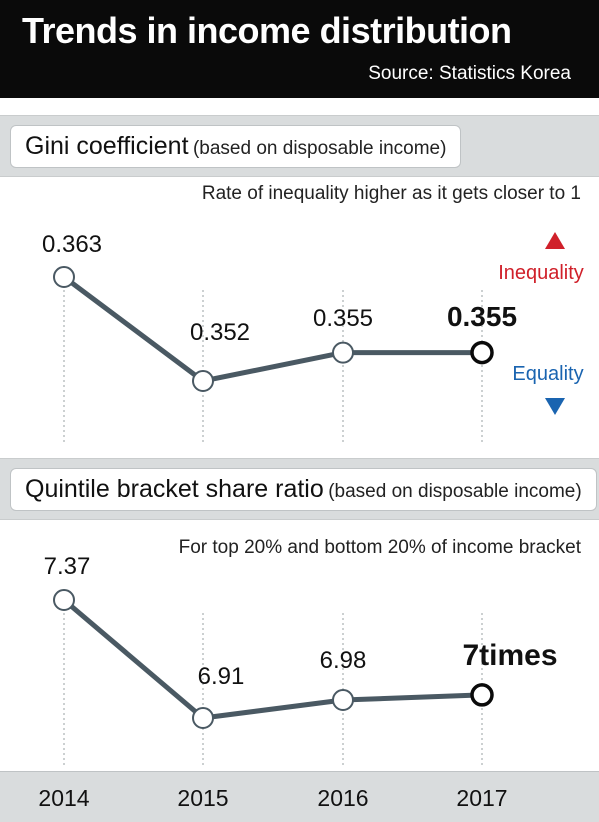 The height and width of the screenshot is (822, 599). I want to click on x-tick-label: 2014, so click(63, 798).